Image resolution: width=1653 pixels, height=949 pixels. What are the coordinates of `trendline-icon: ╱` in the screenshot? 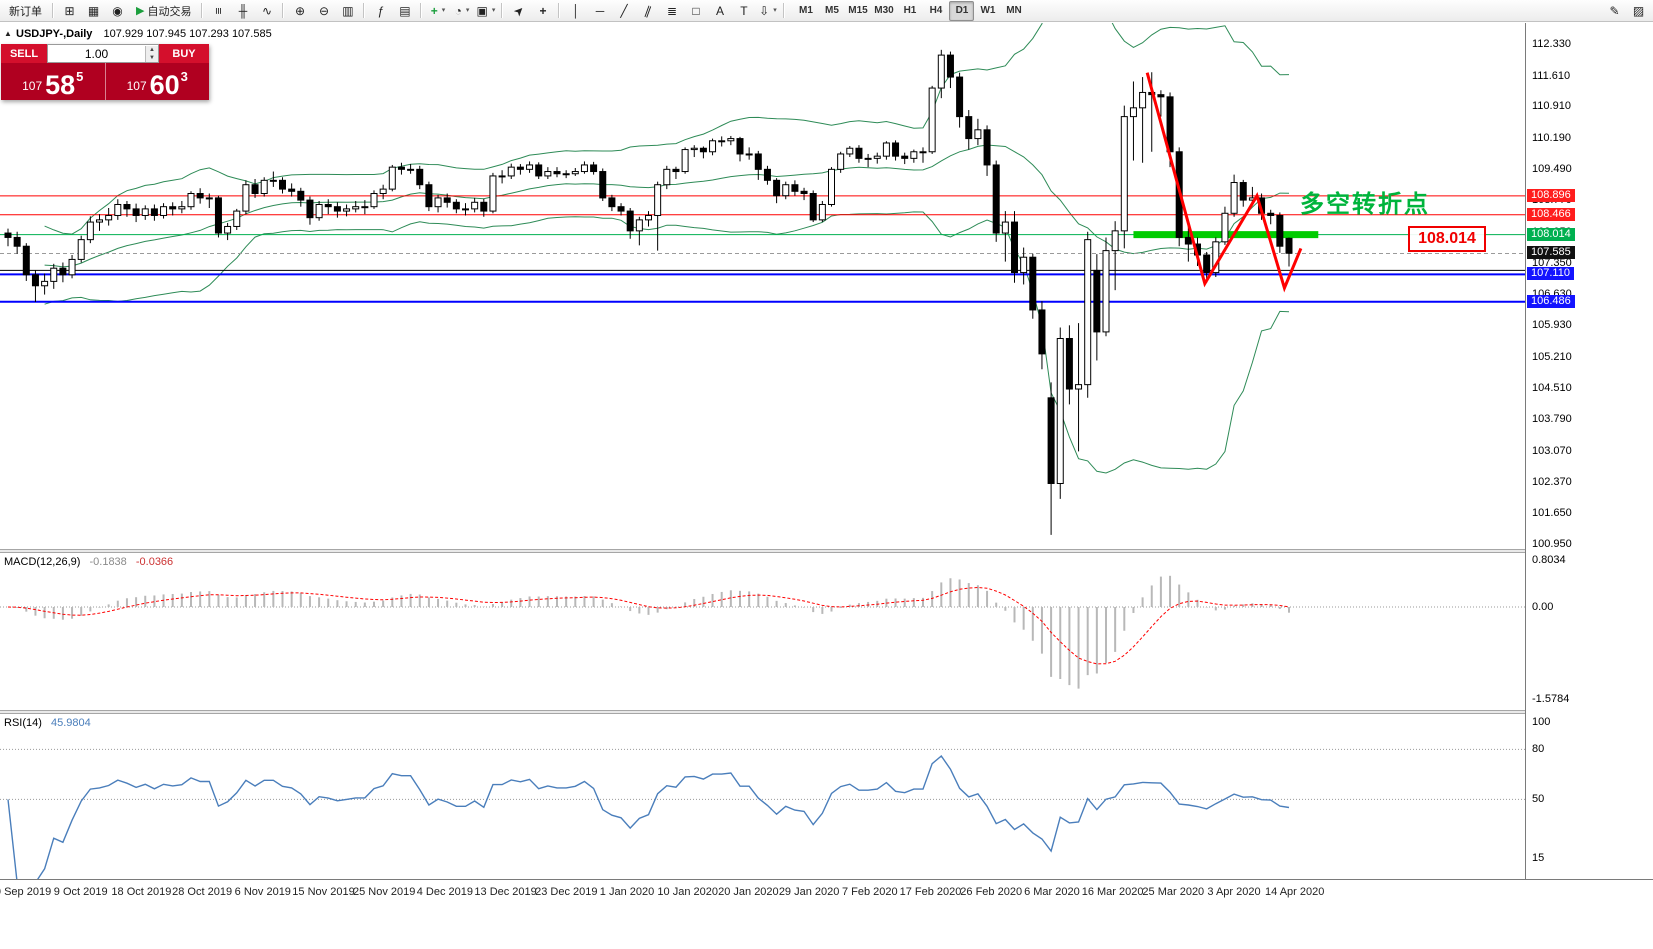 It's located at (623, 11).